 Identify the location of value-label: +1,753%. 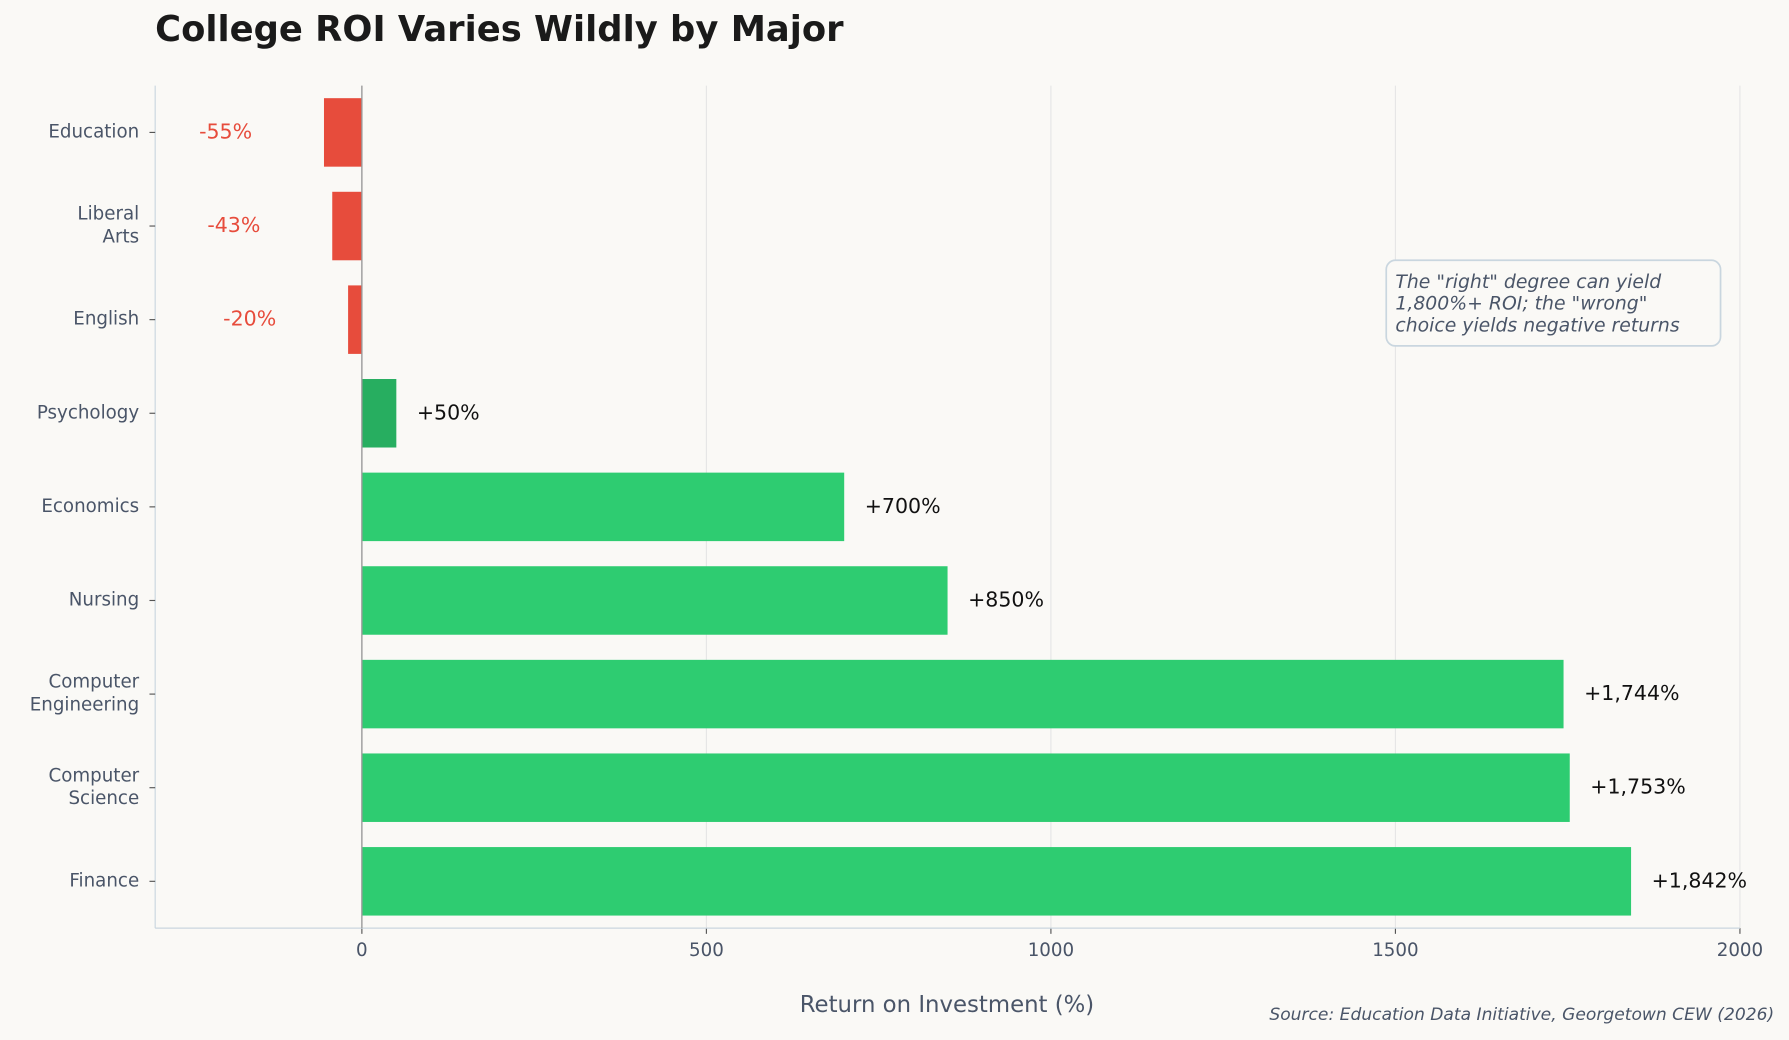
(1637, 787).